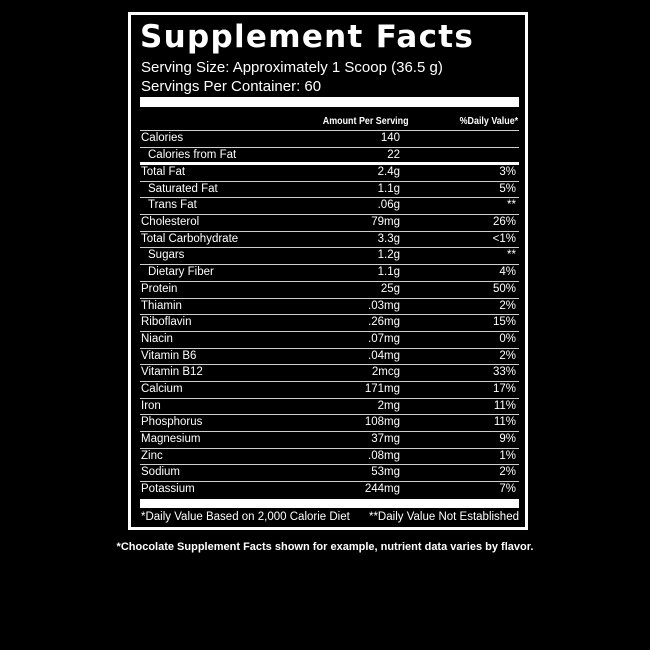 This screenshot has height=650, width=650. Describe the element at coordinates (329, 503) in the screenshot. I see `bottom-divider` at that location.